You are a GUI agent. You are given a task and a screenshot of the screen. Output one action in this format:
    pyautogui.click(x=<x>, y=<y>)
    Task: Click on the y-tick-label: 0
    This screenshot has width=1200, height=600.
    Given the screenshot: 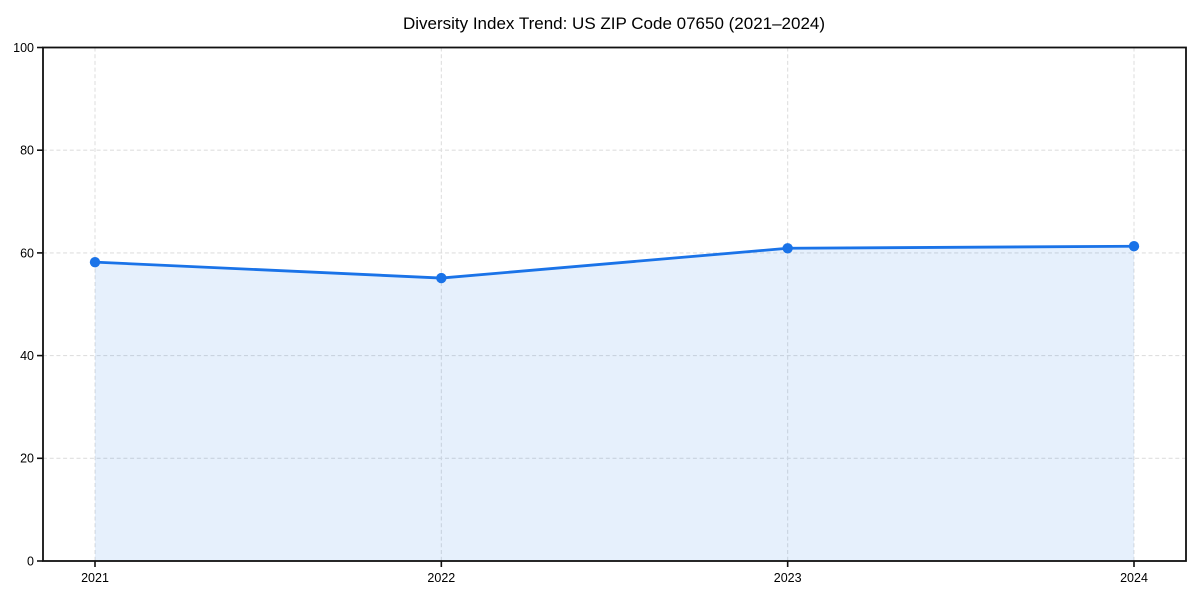 What is the action you would take?
    pyautogui.click(x=30, y=561)
    